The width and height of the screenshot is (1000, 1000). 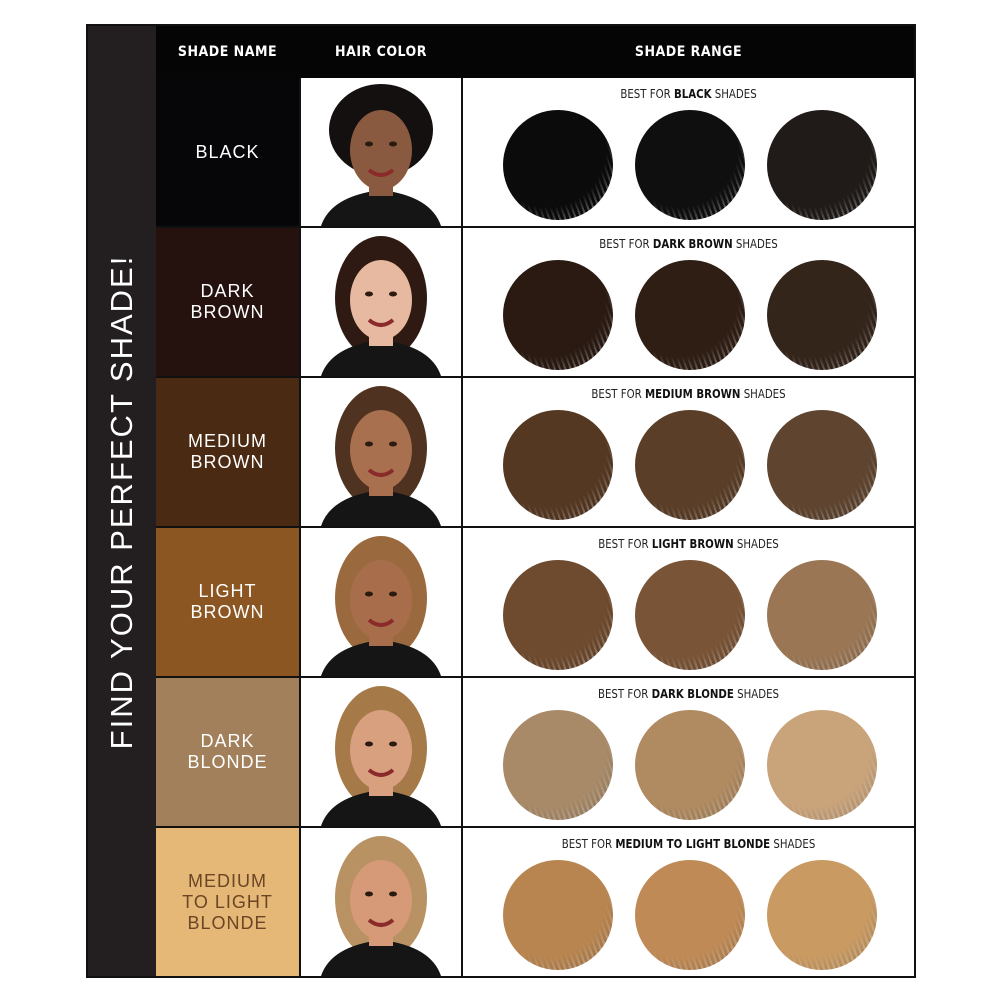 I want to click on shade-range-caption: BEST FOR MEDIUM BROWN SHADES, so click(x=688, y=394).